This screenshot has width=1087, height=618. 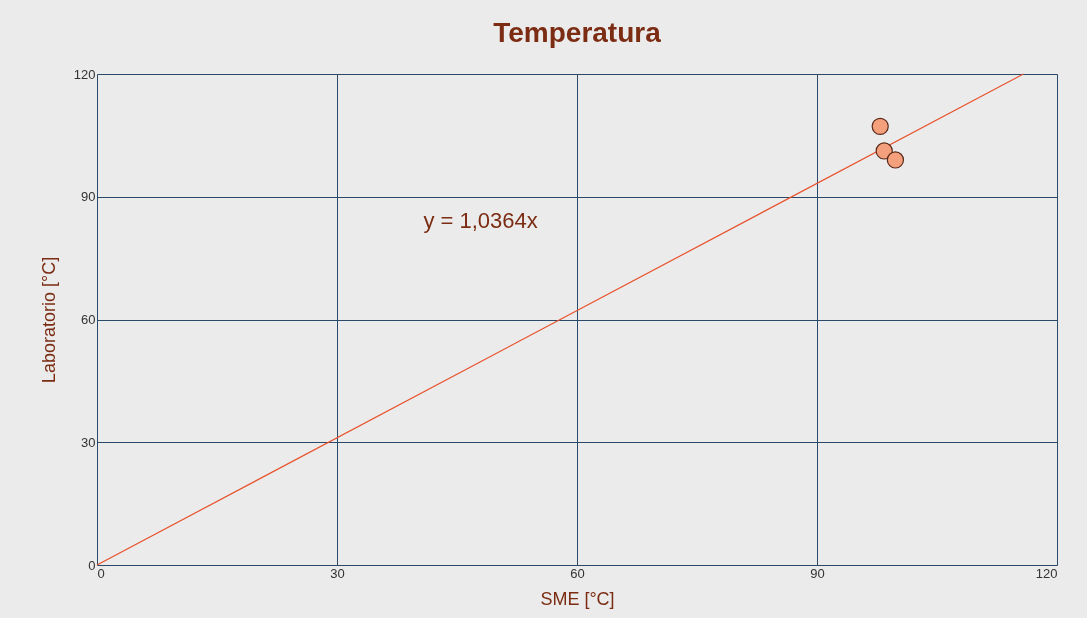 I want to click on x-tick-label: 30, so click(x=337, y=573).